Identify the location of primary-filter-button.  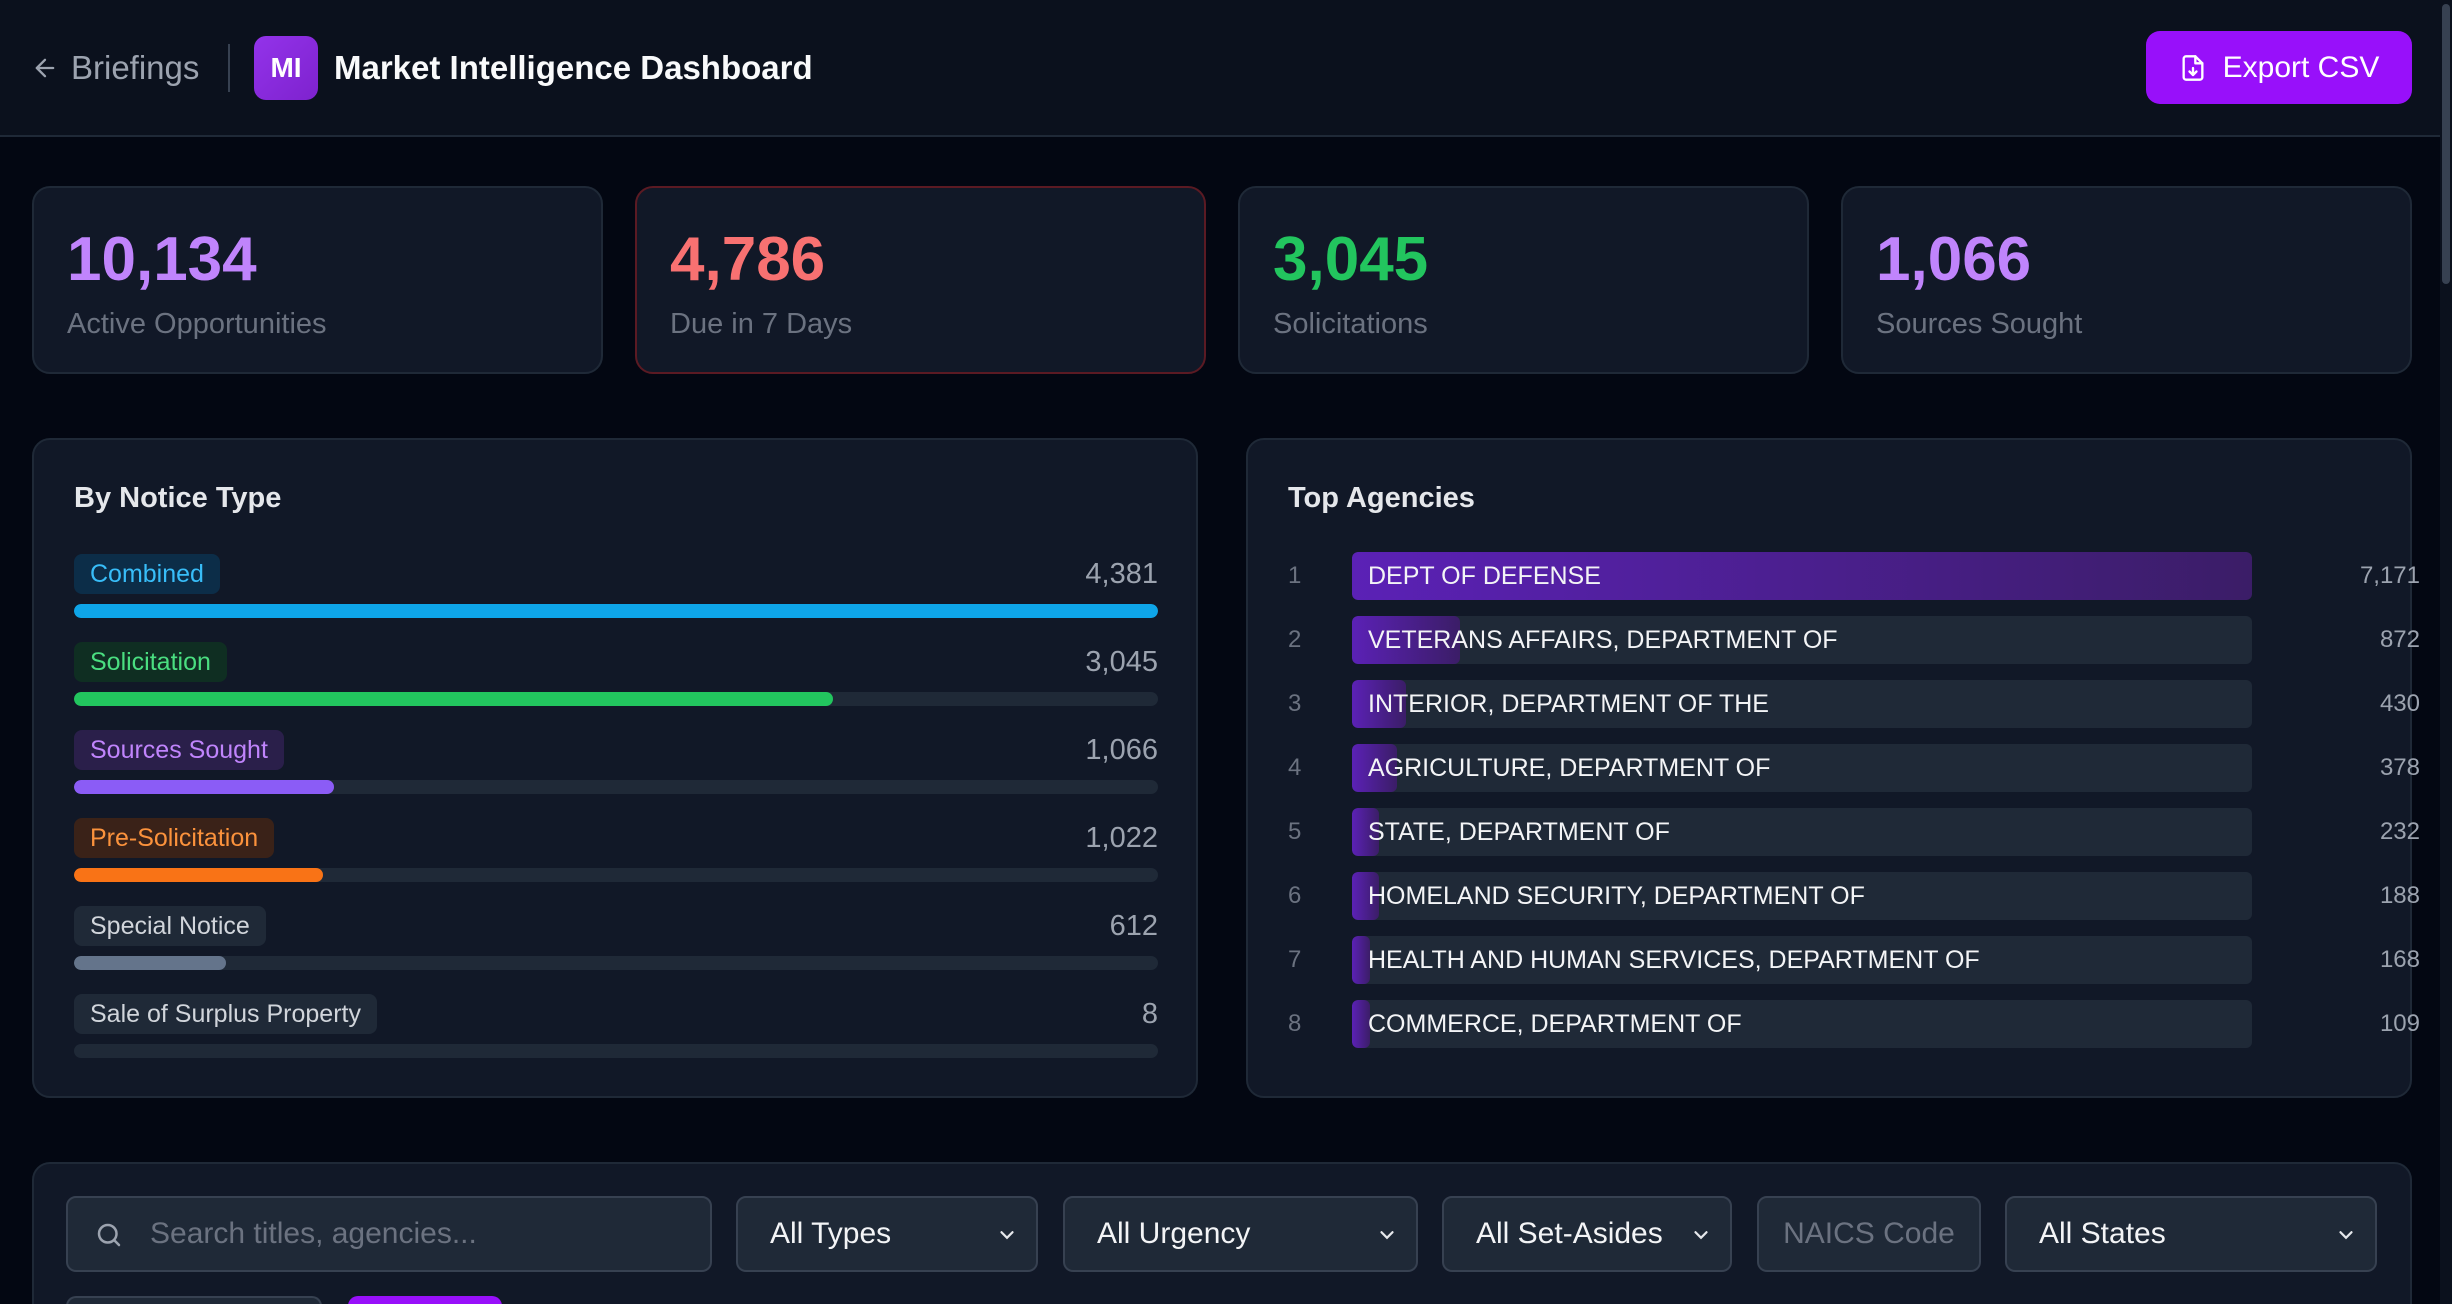
(425, 1300).